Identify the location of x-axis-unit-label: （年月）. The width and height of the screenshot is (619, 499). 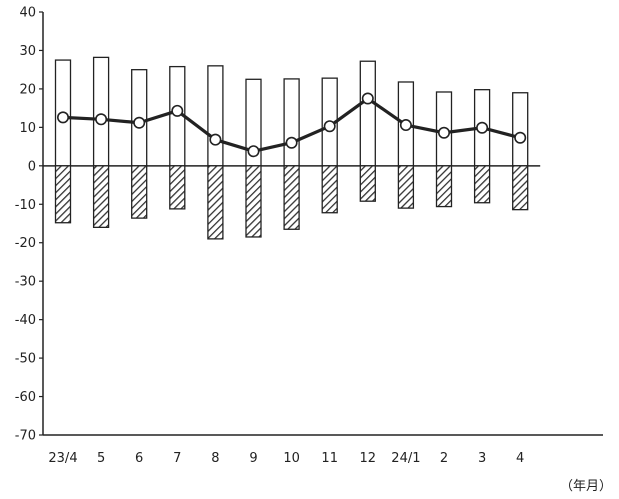
(586, 486).